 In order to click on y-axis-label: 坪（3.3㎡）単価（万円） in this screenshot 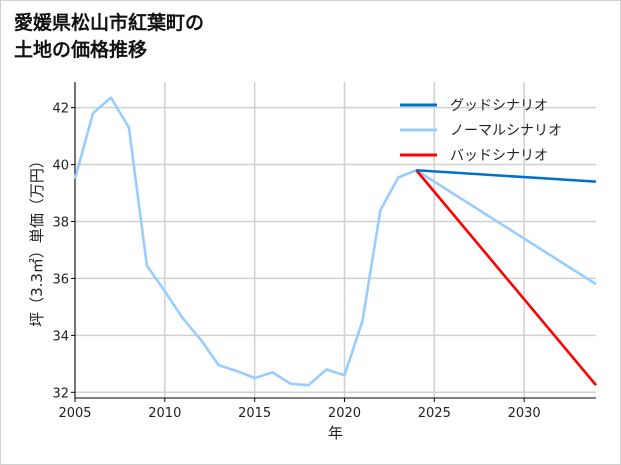, I will do `click(37, 240)`.